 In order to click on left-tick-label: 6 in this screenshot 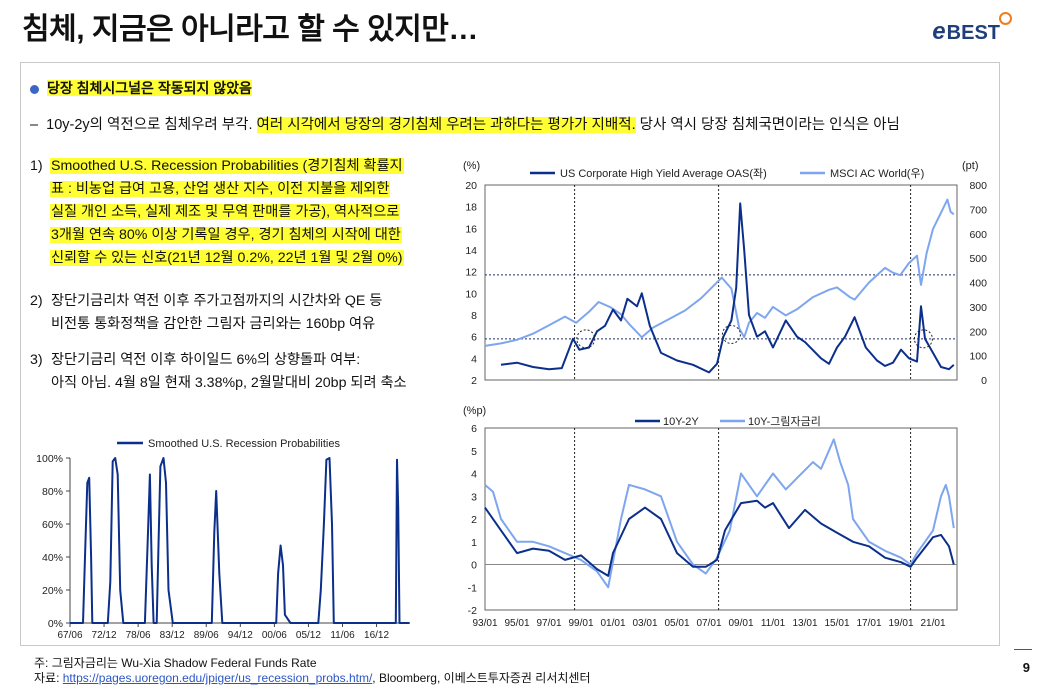, I will do `click(474, 338)`.